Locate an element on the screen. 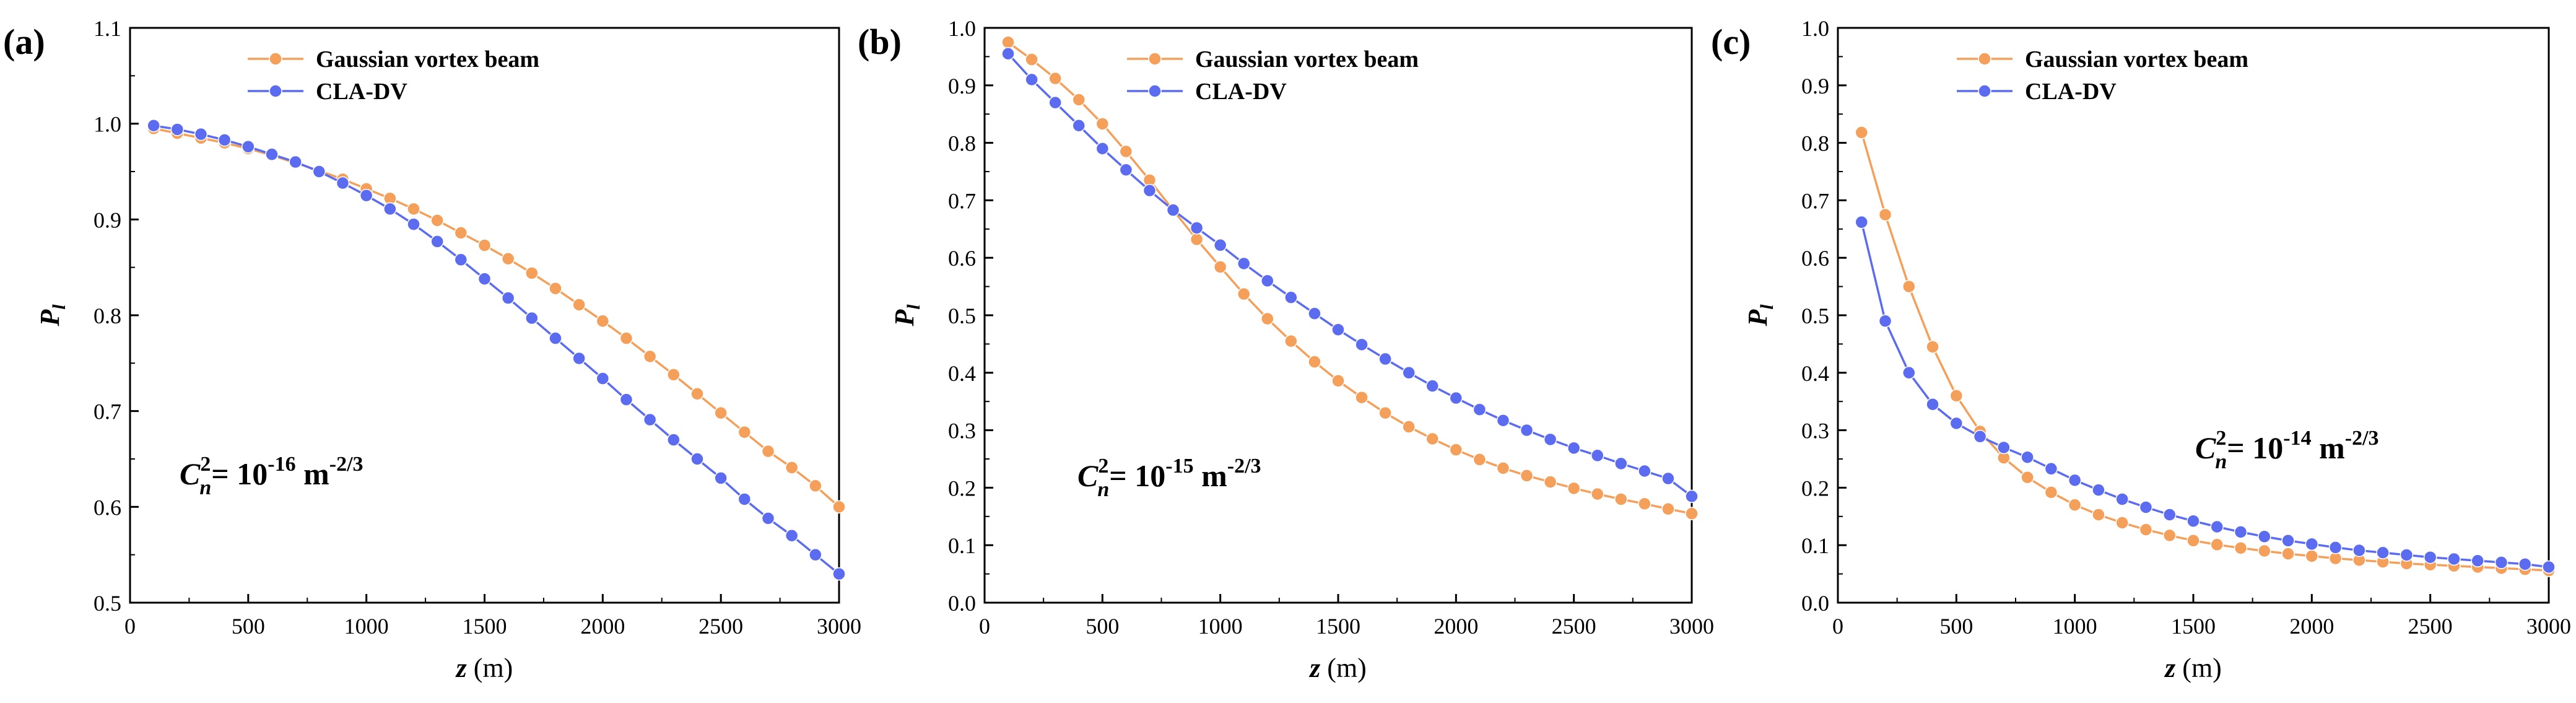 The height and width of the screenshot is (703, 2576). x-axis-unit: (m) is located at coordinates (1343, 668).